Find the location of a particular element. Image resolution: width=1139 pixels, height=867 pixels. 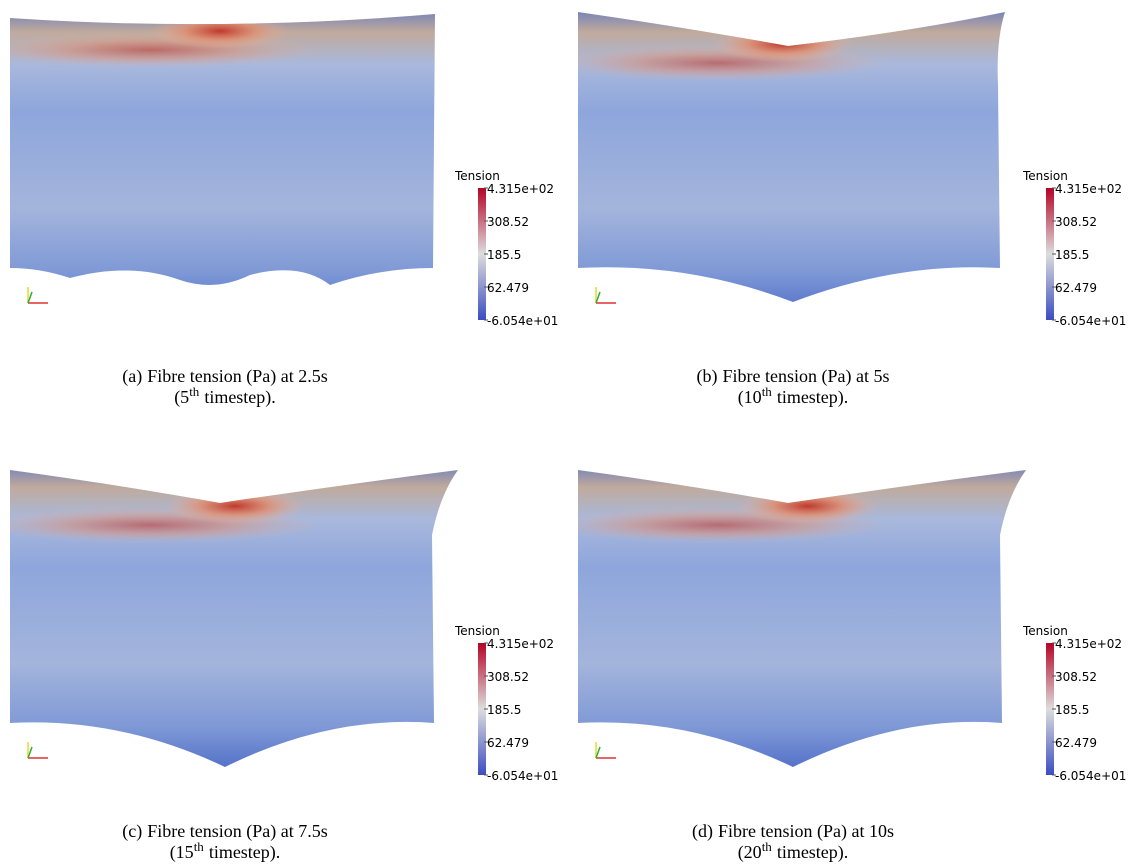

caption: (c) Fibre tension (Pa) at 7.5s is located at coordinates (224, 831).